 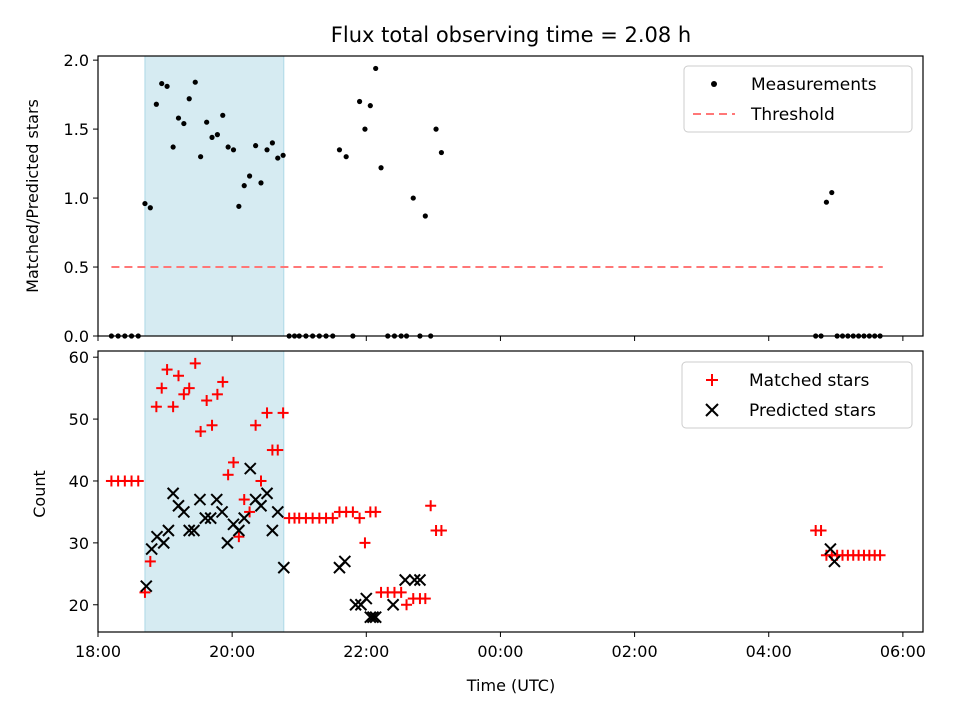 What do you see at coordinates (712, 410) in the screenshot?
I see `legend-marker-predicted` at bounding box center [712, 410].